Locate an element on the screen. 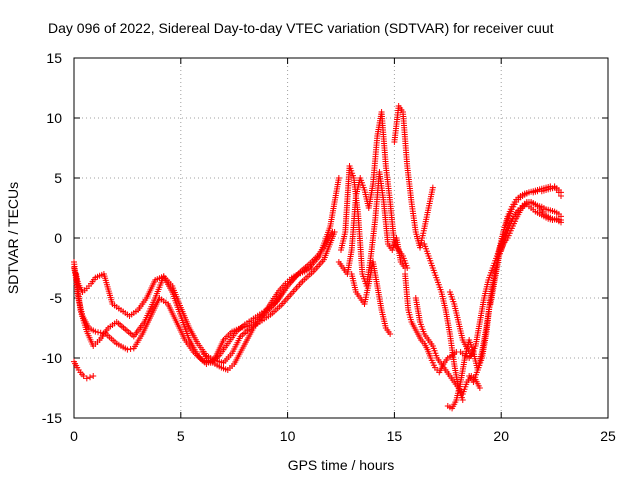  x-tick-label: 20 is located at coordinates (501, 436).